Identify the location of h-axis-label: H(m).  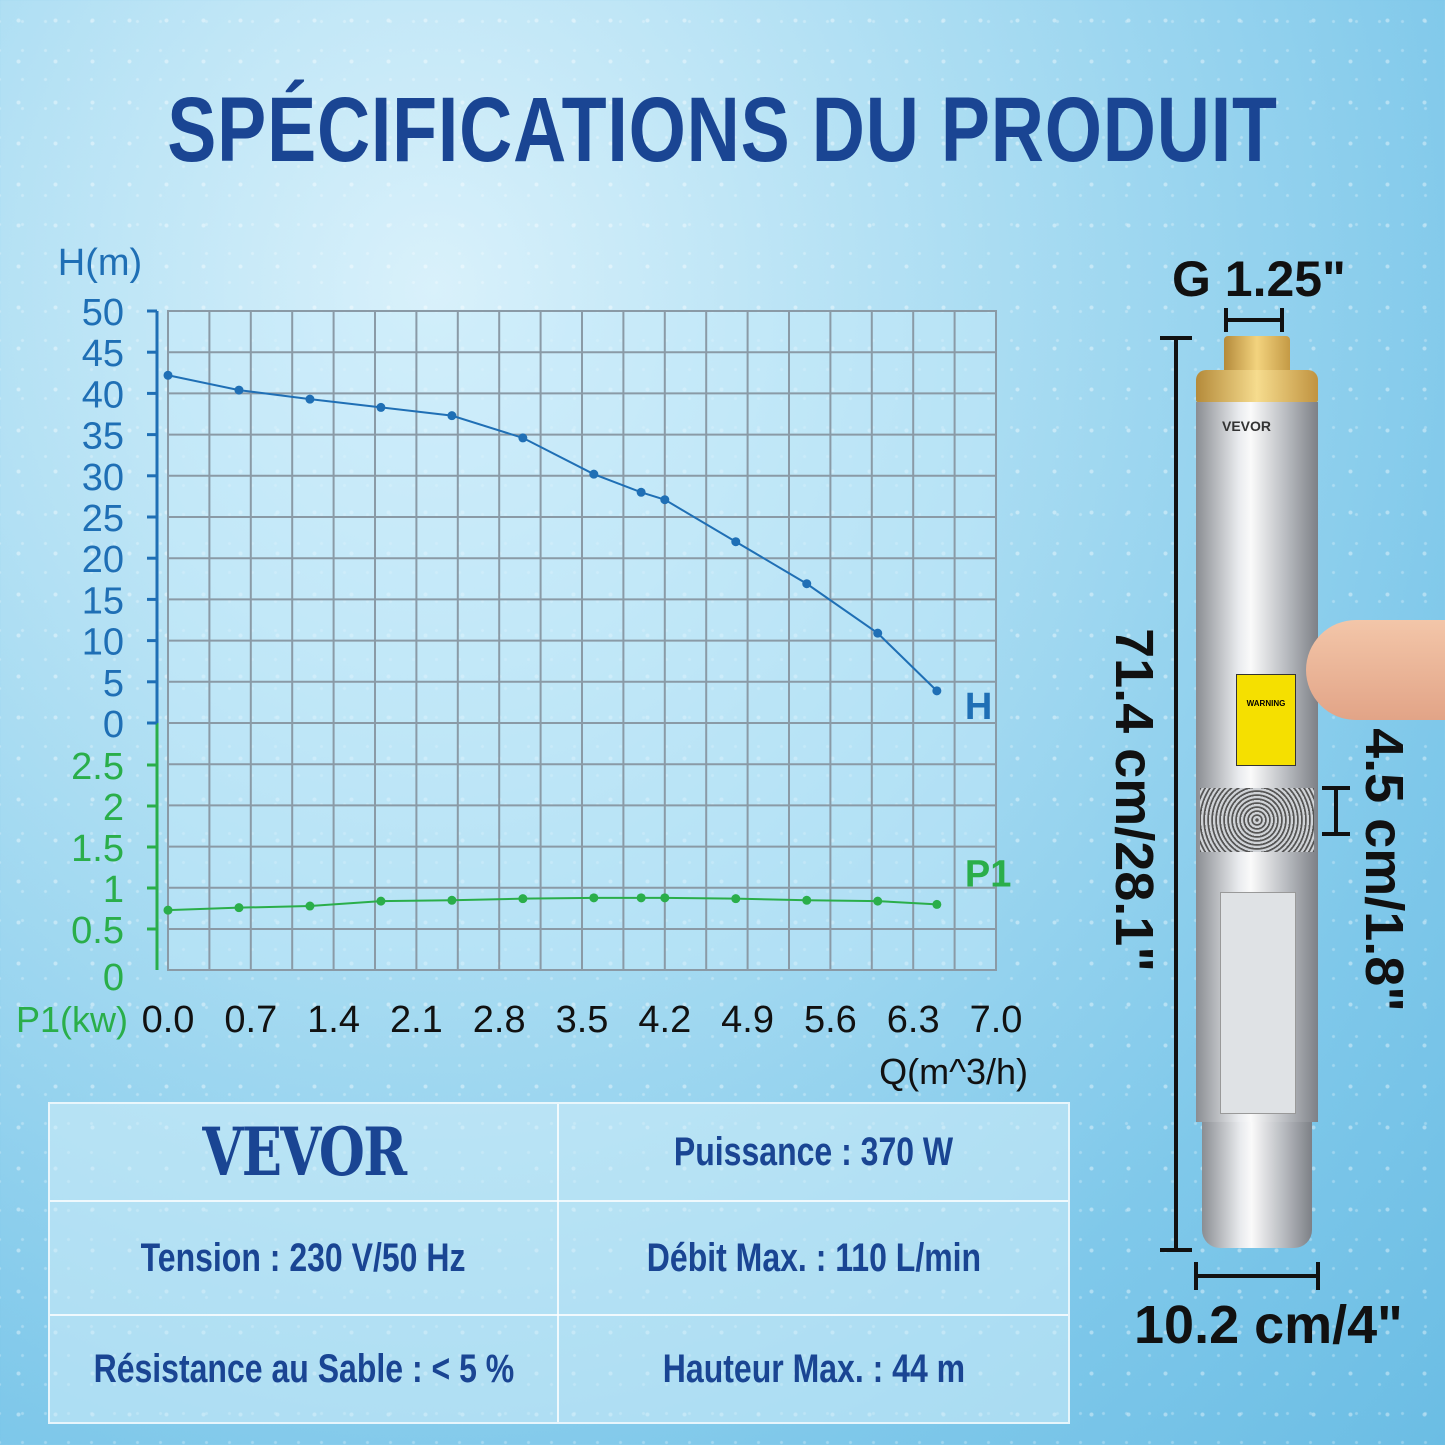
(100, 263).